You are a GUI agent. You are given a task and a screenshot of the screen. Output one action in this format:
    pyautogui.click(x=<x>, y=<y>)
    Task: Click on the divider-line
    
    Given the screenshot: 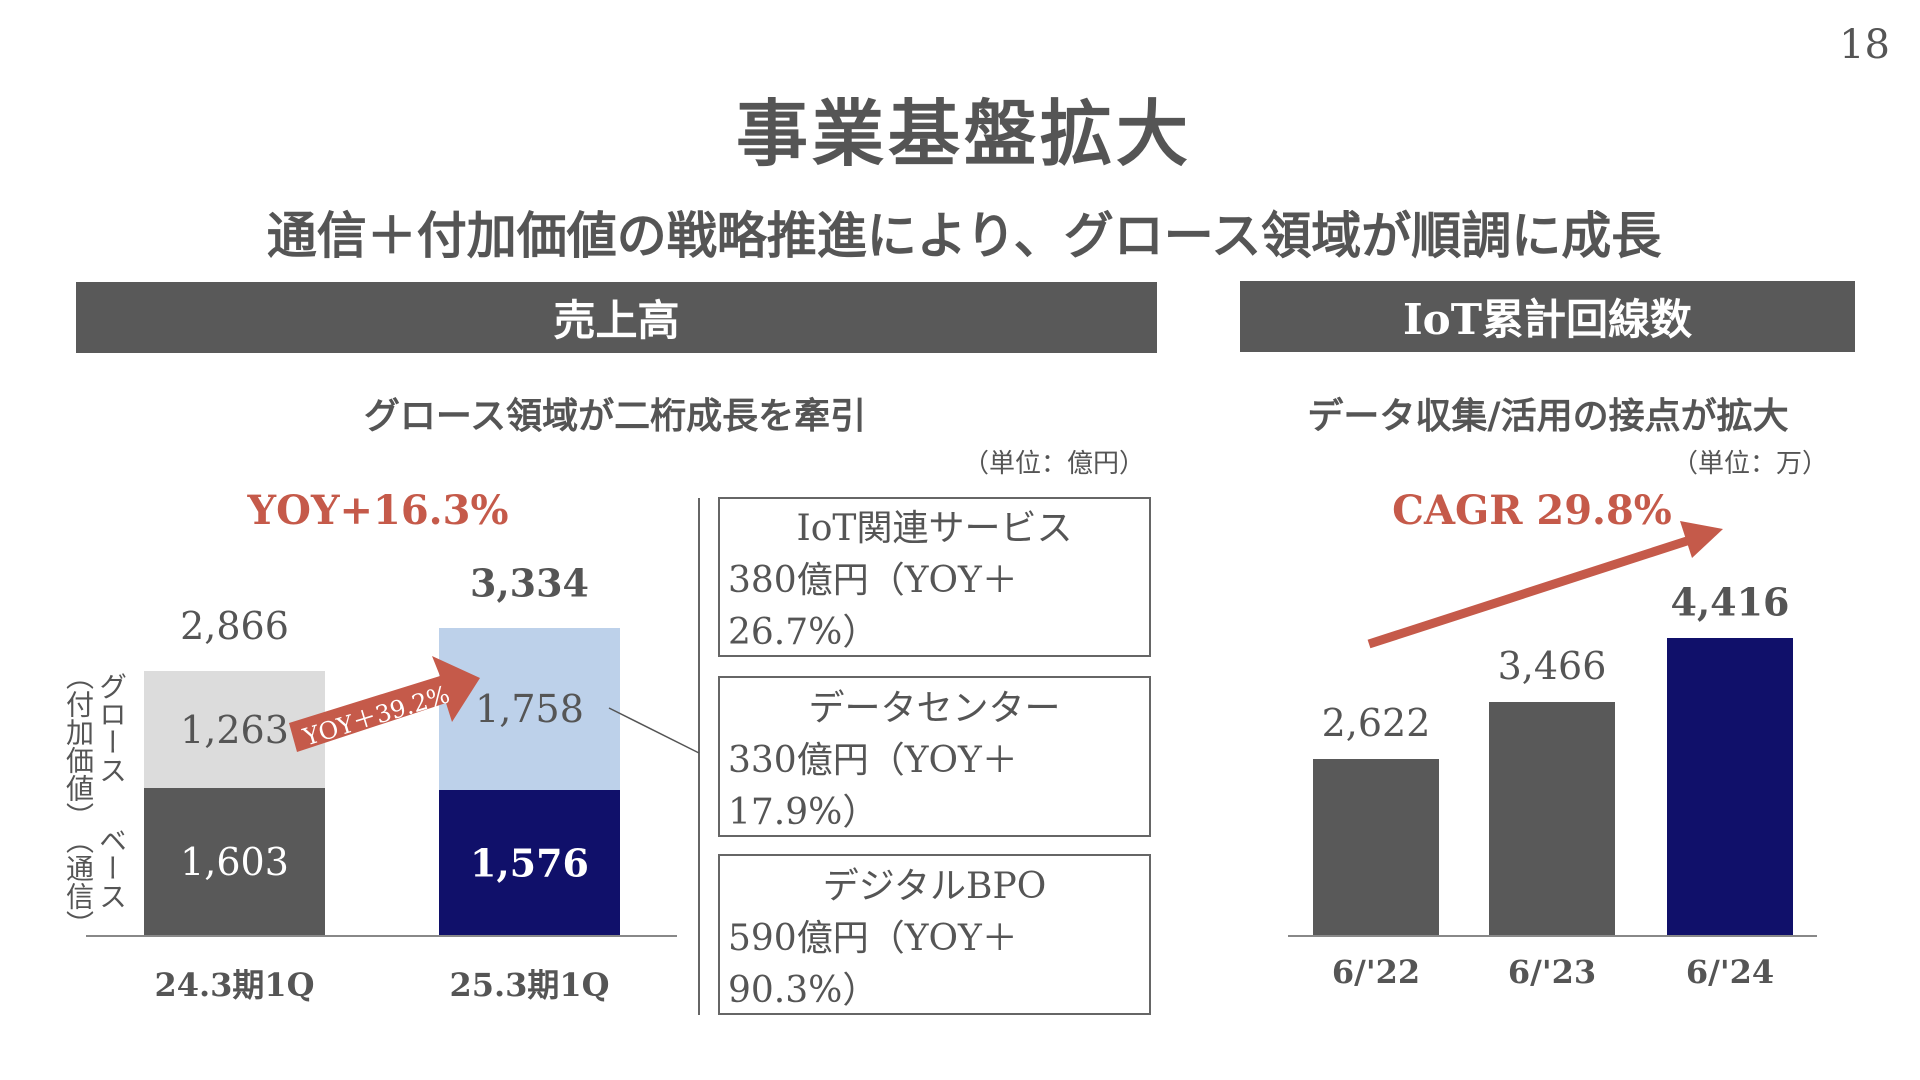 What is the action you would take?
    pyautogui.click(x=699, y=756)
    